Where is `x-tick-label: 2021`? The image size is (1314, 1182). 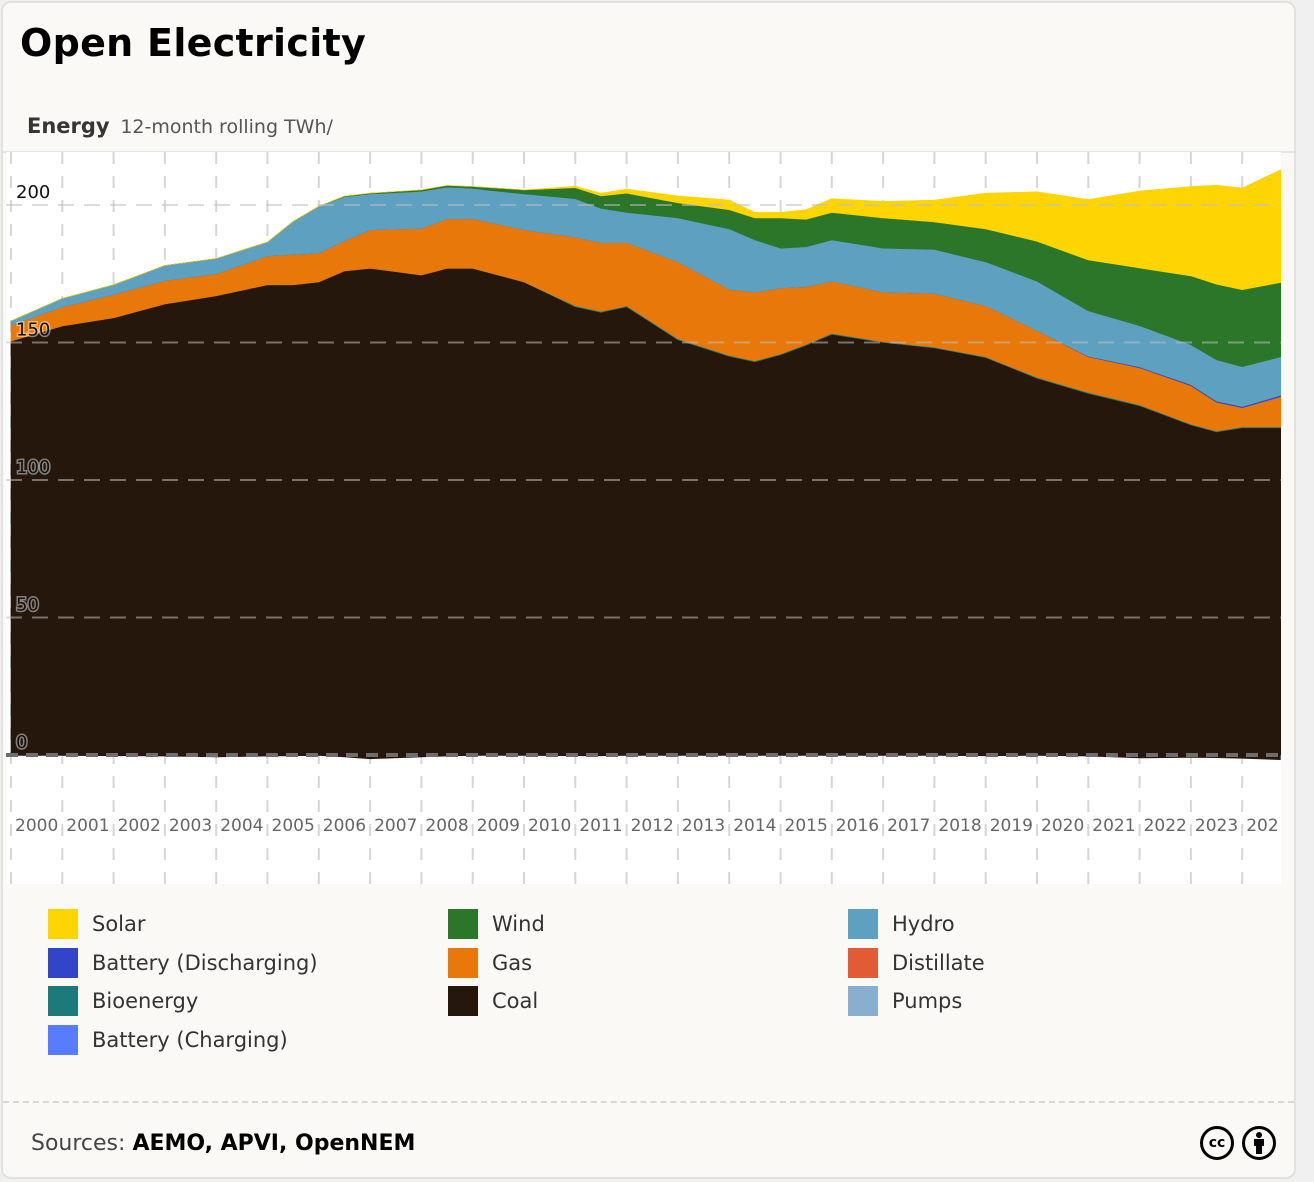 x-tick-label: 2021 is located at coordinates (1113, 826).